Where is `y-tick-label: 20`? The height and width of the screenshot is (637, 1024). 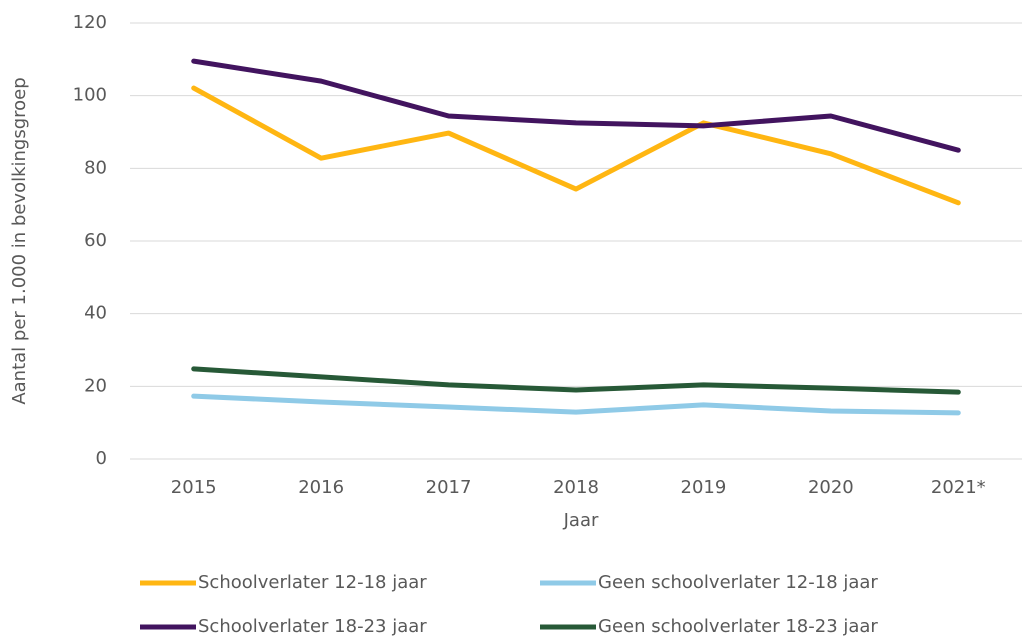 y-tick-label: 20 is located at coordinates (95, 385).